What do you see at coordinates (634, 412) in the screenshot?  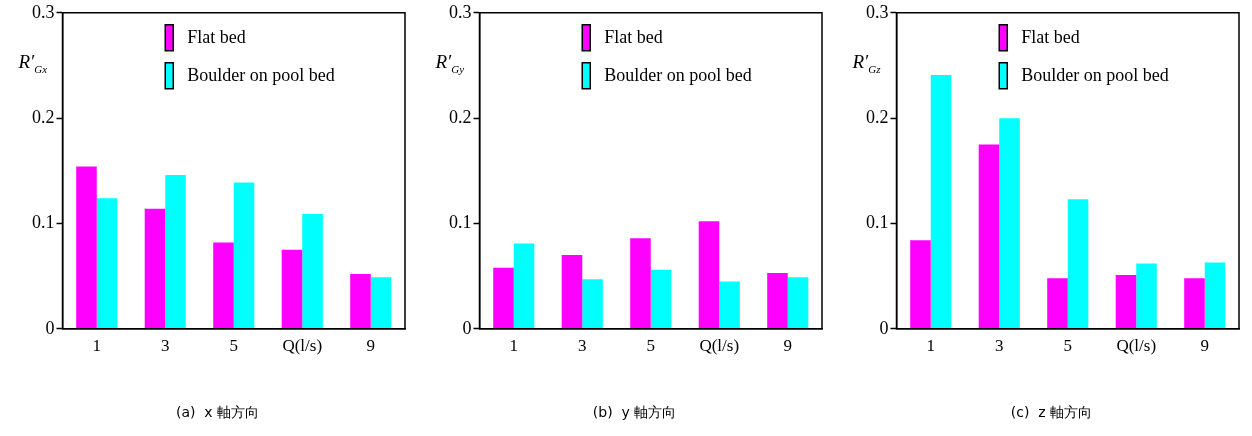 I see `text: (b) y 軸方向` at bounding box center [634, 412].